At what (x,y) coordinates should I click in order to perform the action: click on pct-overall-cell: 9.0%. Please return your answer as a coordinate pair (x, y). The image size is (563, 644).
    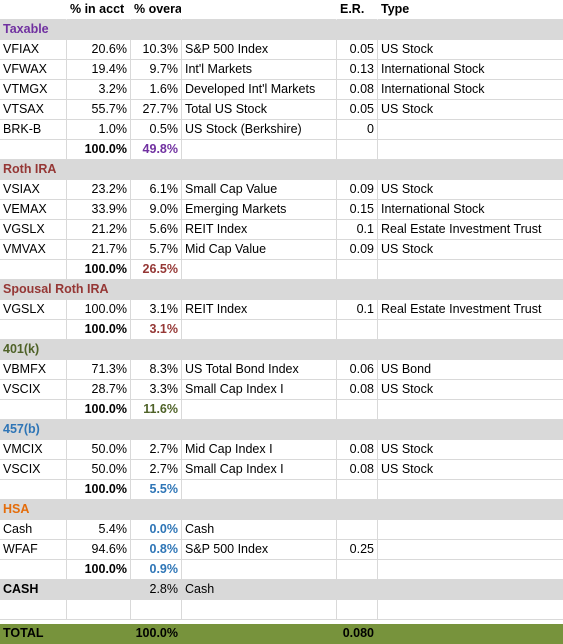
    Looking at the image, I should click on (156, 210).